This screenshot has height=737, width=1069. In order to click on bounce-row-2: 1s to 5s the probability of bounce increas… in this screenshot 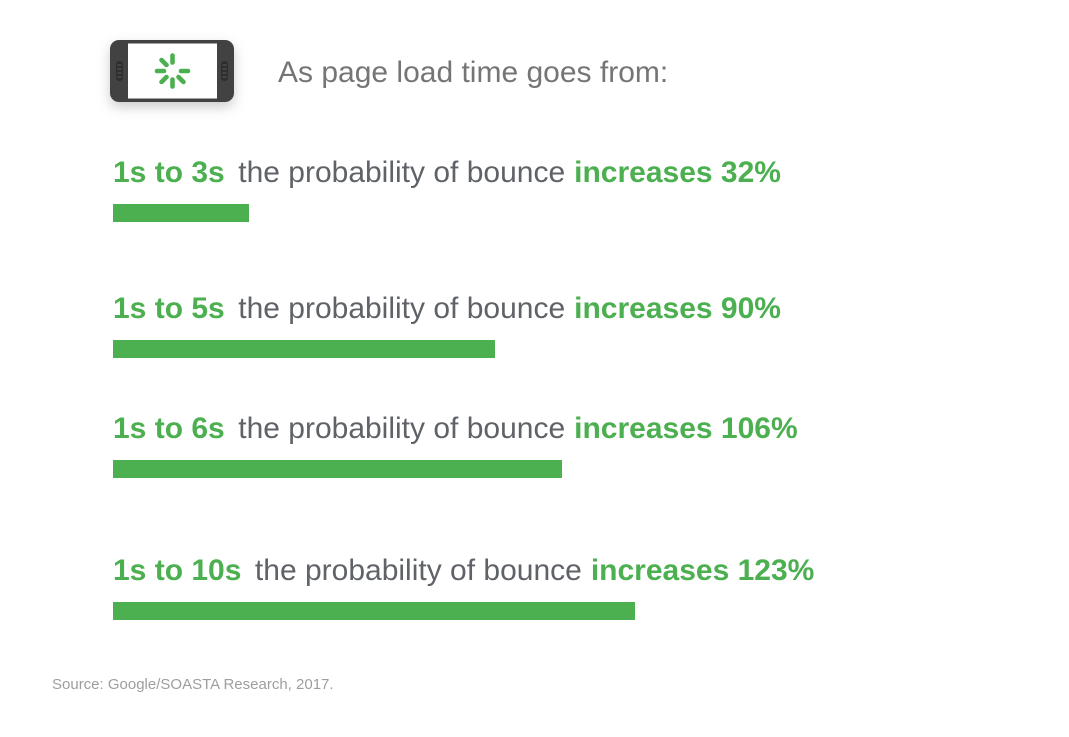, I will do `click(447, 324)`.